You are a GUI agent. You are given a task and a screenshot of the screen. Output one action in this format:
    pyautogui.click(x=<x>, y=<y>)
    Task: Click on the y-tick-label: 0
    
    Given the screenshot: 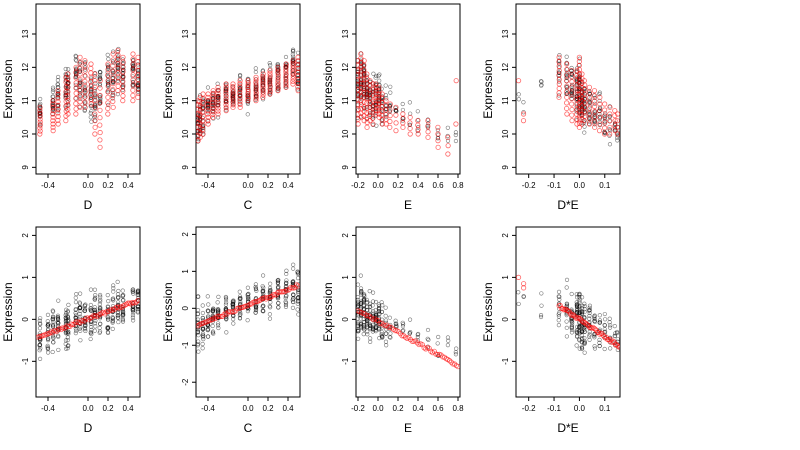 What is the action you would take?
    pyautogui.click(x=505, y=319)
    